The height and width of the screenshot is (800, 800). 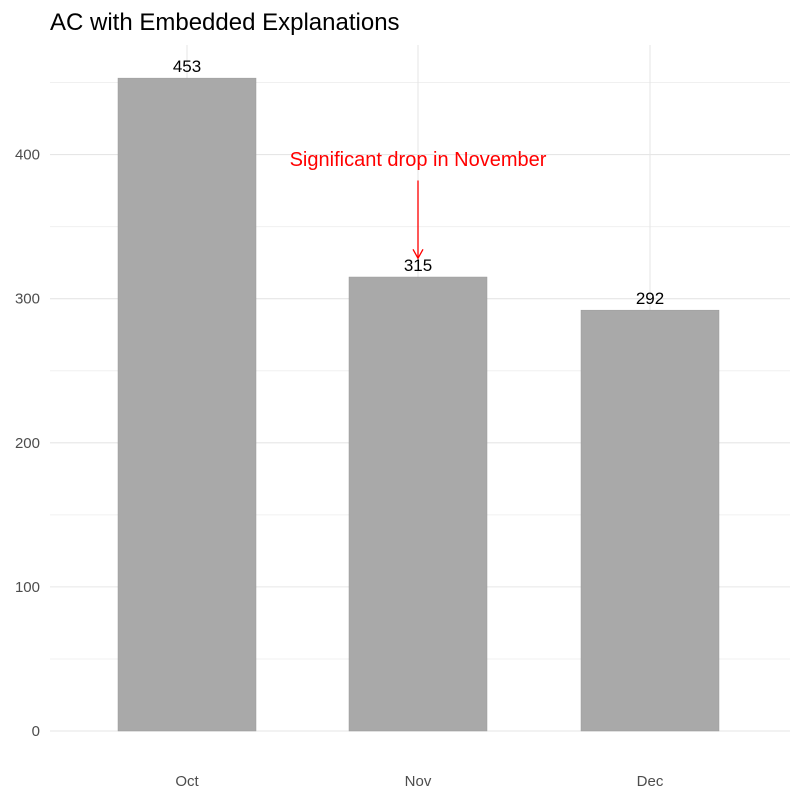 I want to click on y-tick-label: 0, so click(x=36, y=731).